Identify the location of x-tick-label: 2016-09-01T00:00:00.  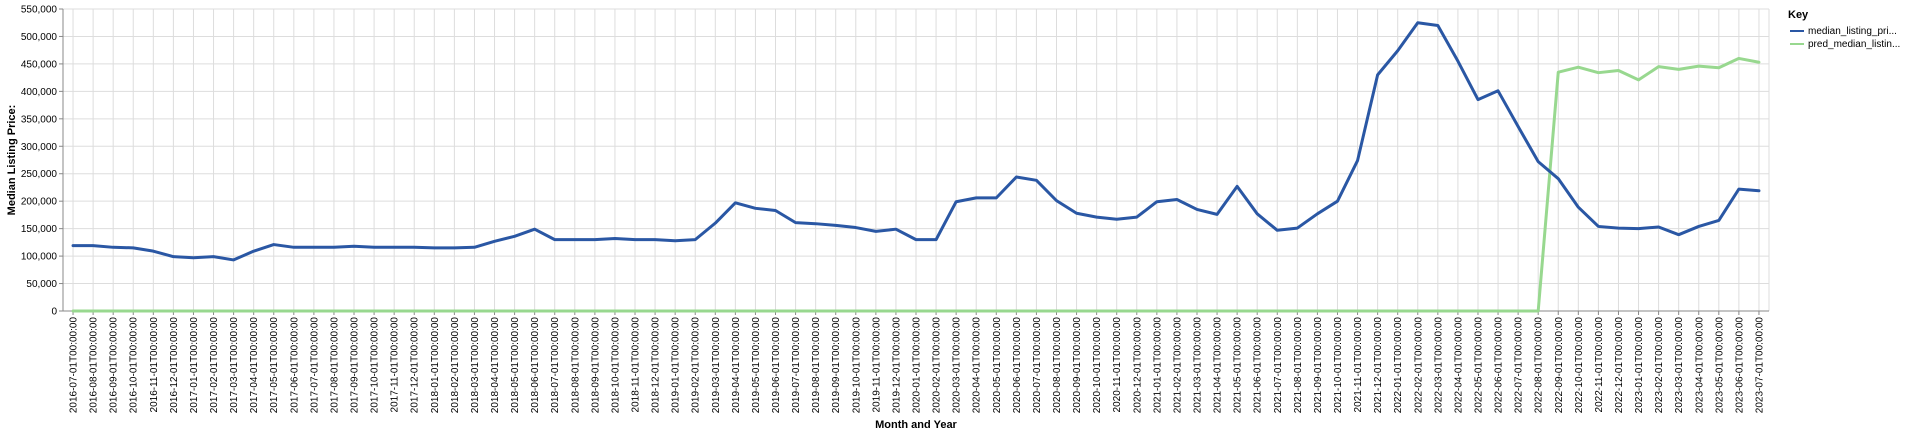
(114, 365).